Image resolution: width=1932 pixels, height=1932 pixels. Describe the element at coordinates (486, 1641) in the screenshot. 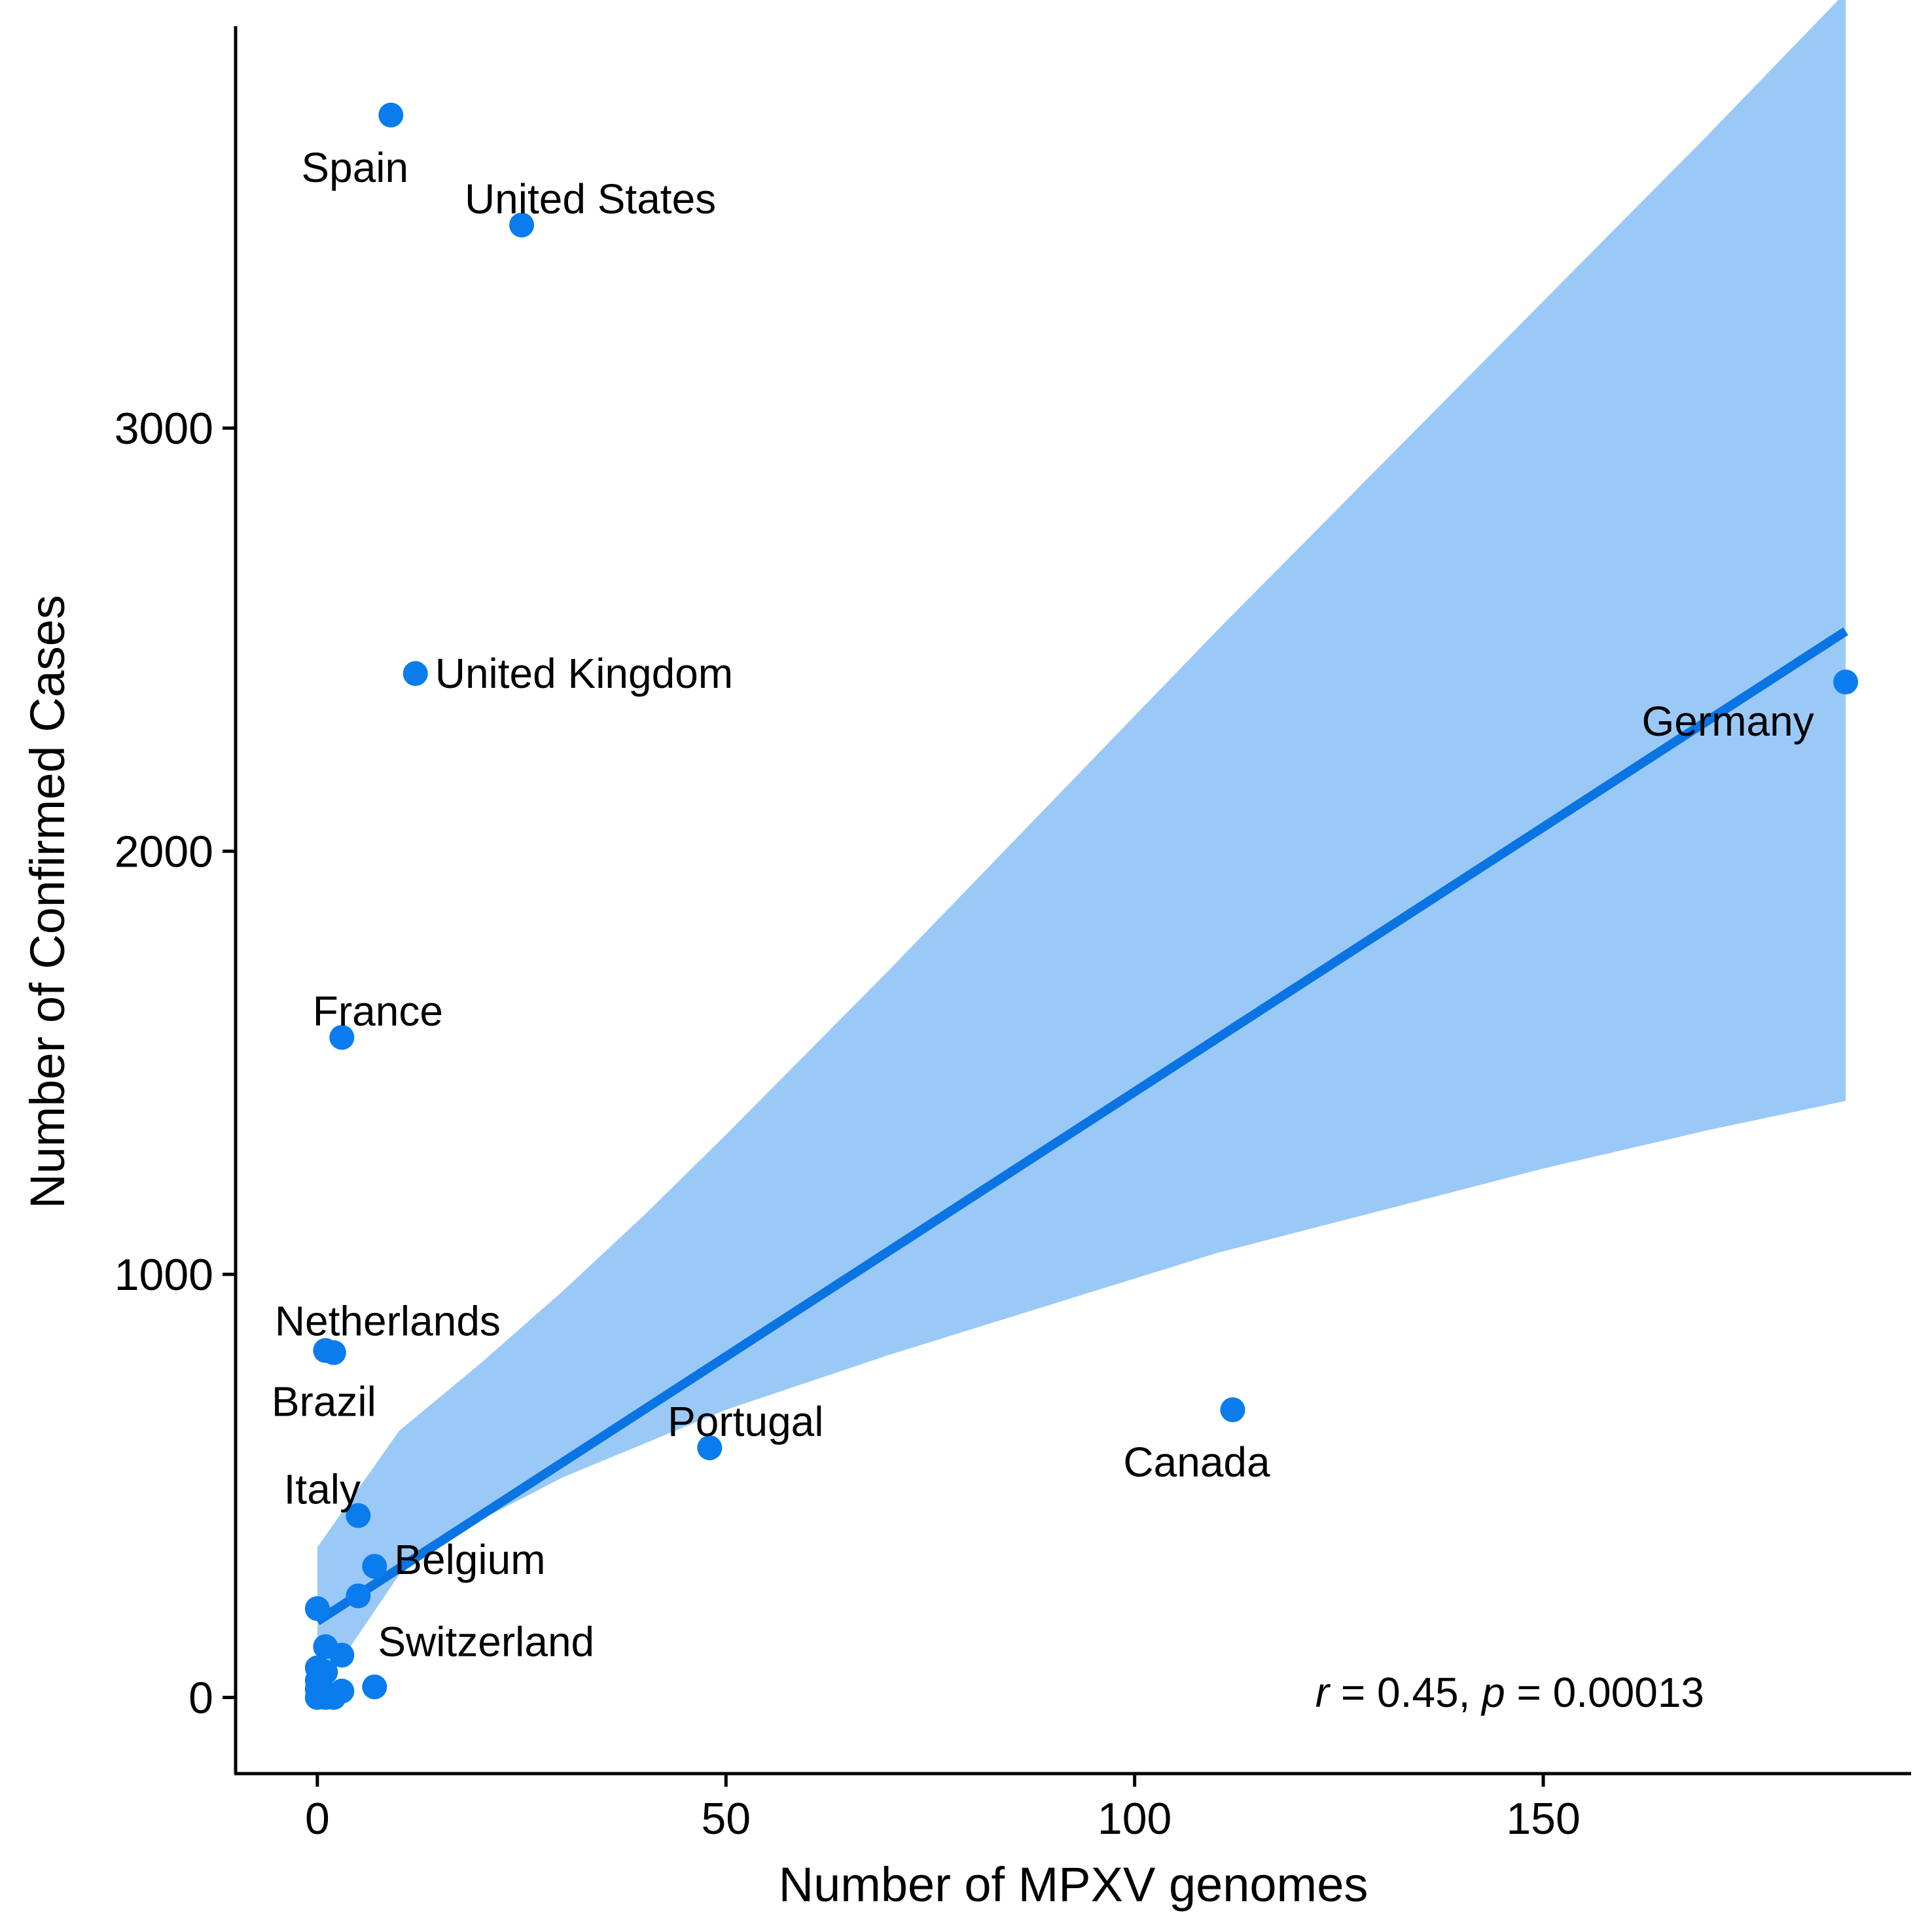

I see `point-label: Switzerland` at that location.